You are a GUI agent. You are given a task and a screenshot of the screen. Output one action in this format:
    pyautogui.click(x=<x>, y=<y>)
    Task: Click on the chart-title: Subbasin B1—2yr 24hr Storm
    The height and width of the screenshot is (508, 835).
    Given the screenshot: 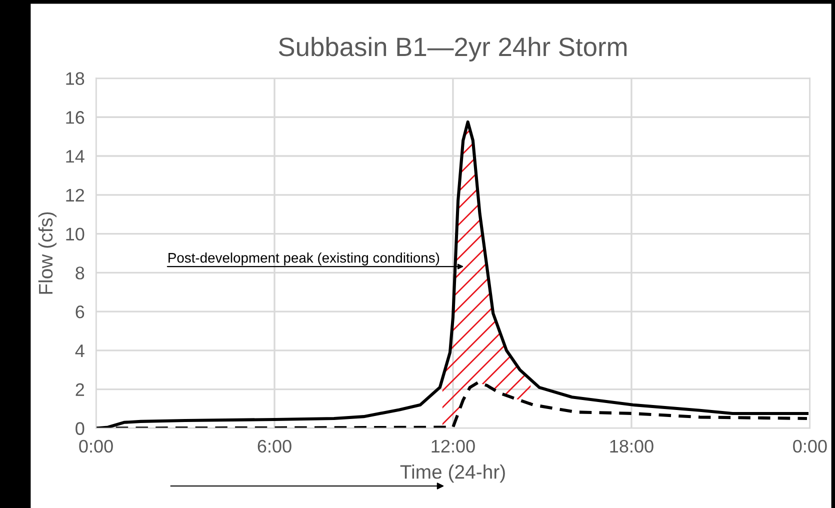 What is the action you would take?
    pyautogui.click(x=452, y=49)
    